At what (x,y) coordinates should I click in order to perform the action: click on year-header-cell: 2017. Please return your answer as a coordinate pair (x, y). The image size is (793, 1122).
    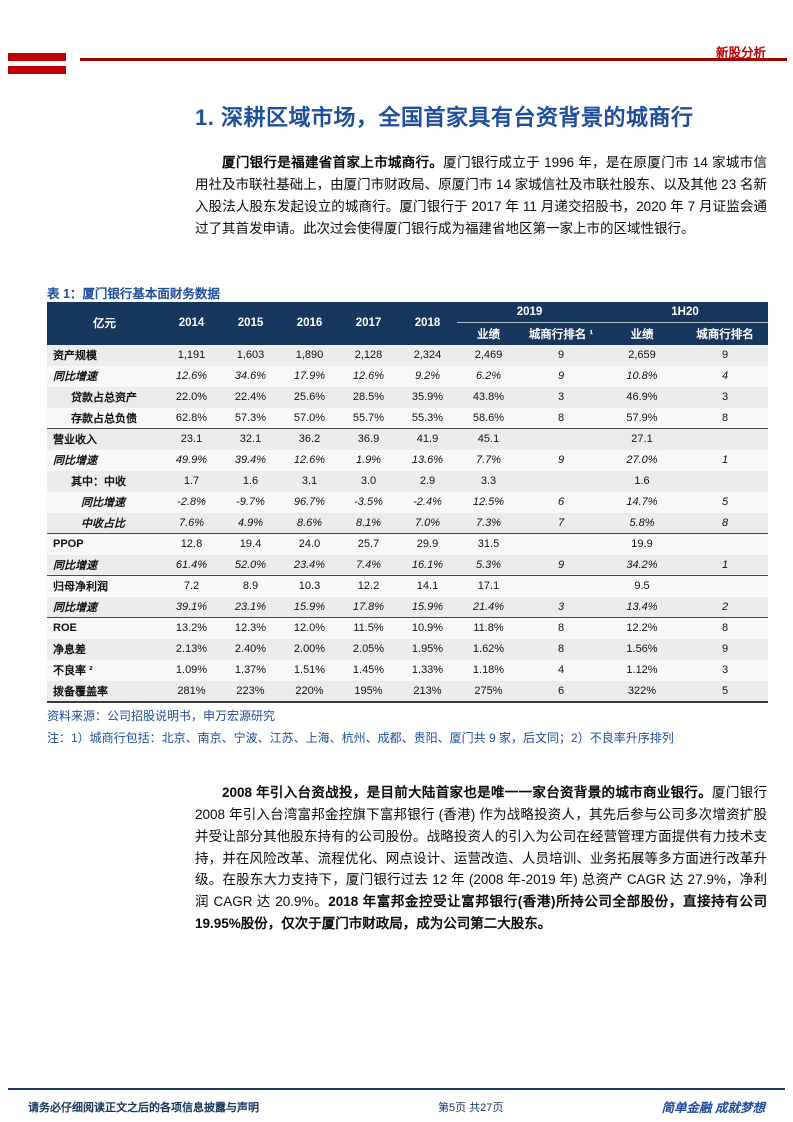
    Looking at the image, I should click on (368, 323).